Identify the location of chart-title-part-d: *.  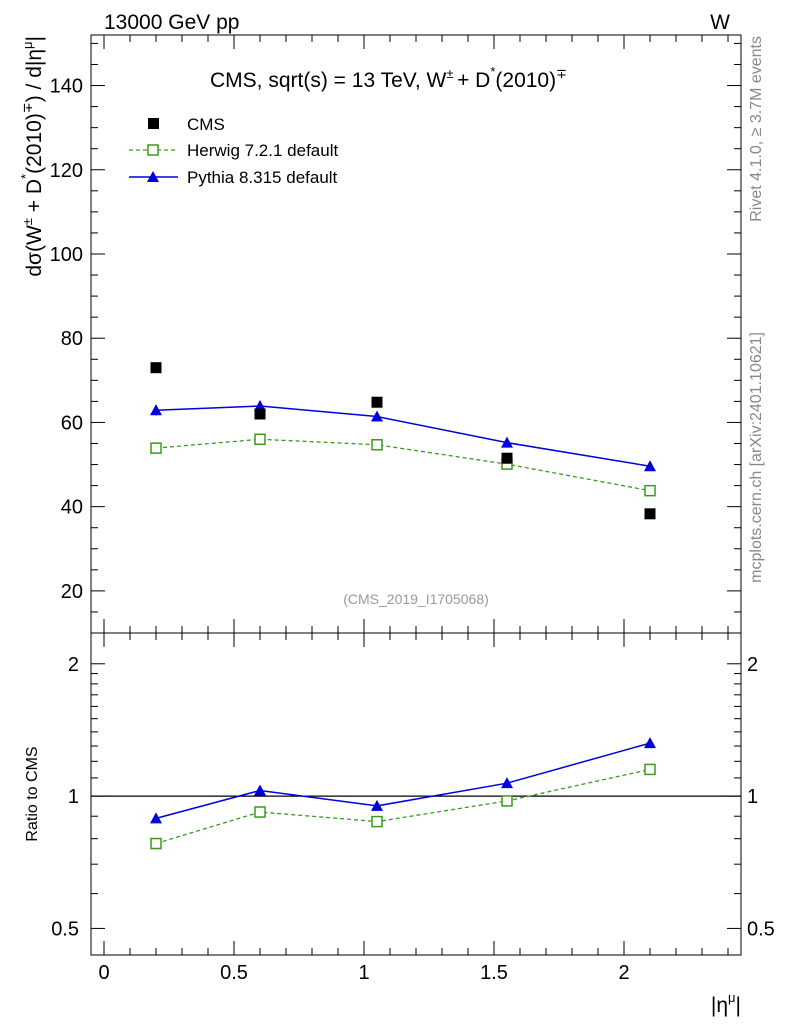
(492, 71).